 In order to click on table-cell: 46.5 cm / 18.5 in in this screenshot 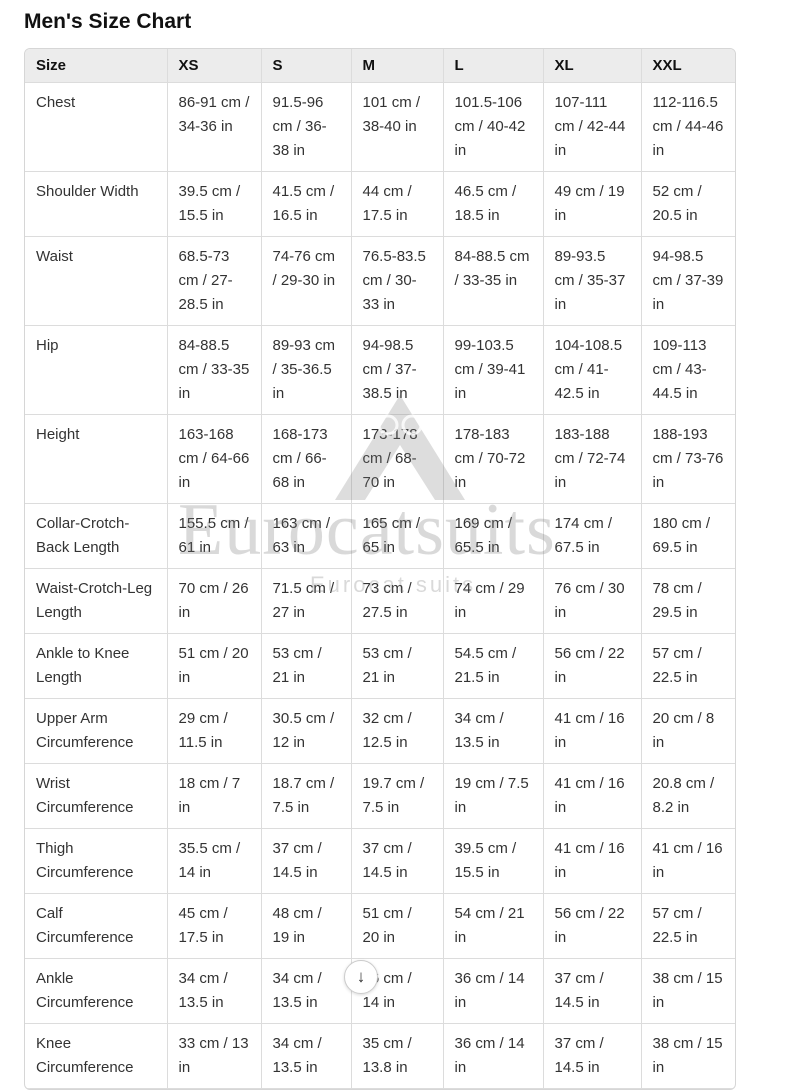, I will do `click(493, 204)`.